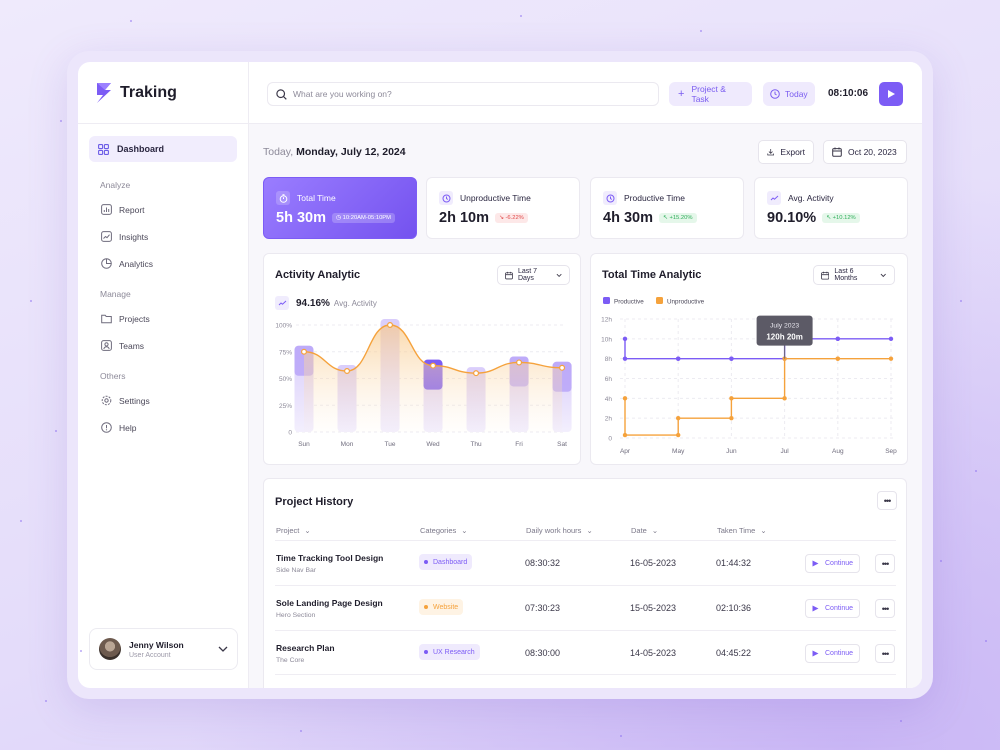 The height and width of the screenshot is (750, 1000). I want to click on y-tick-label: 75%, so click(285, 352).